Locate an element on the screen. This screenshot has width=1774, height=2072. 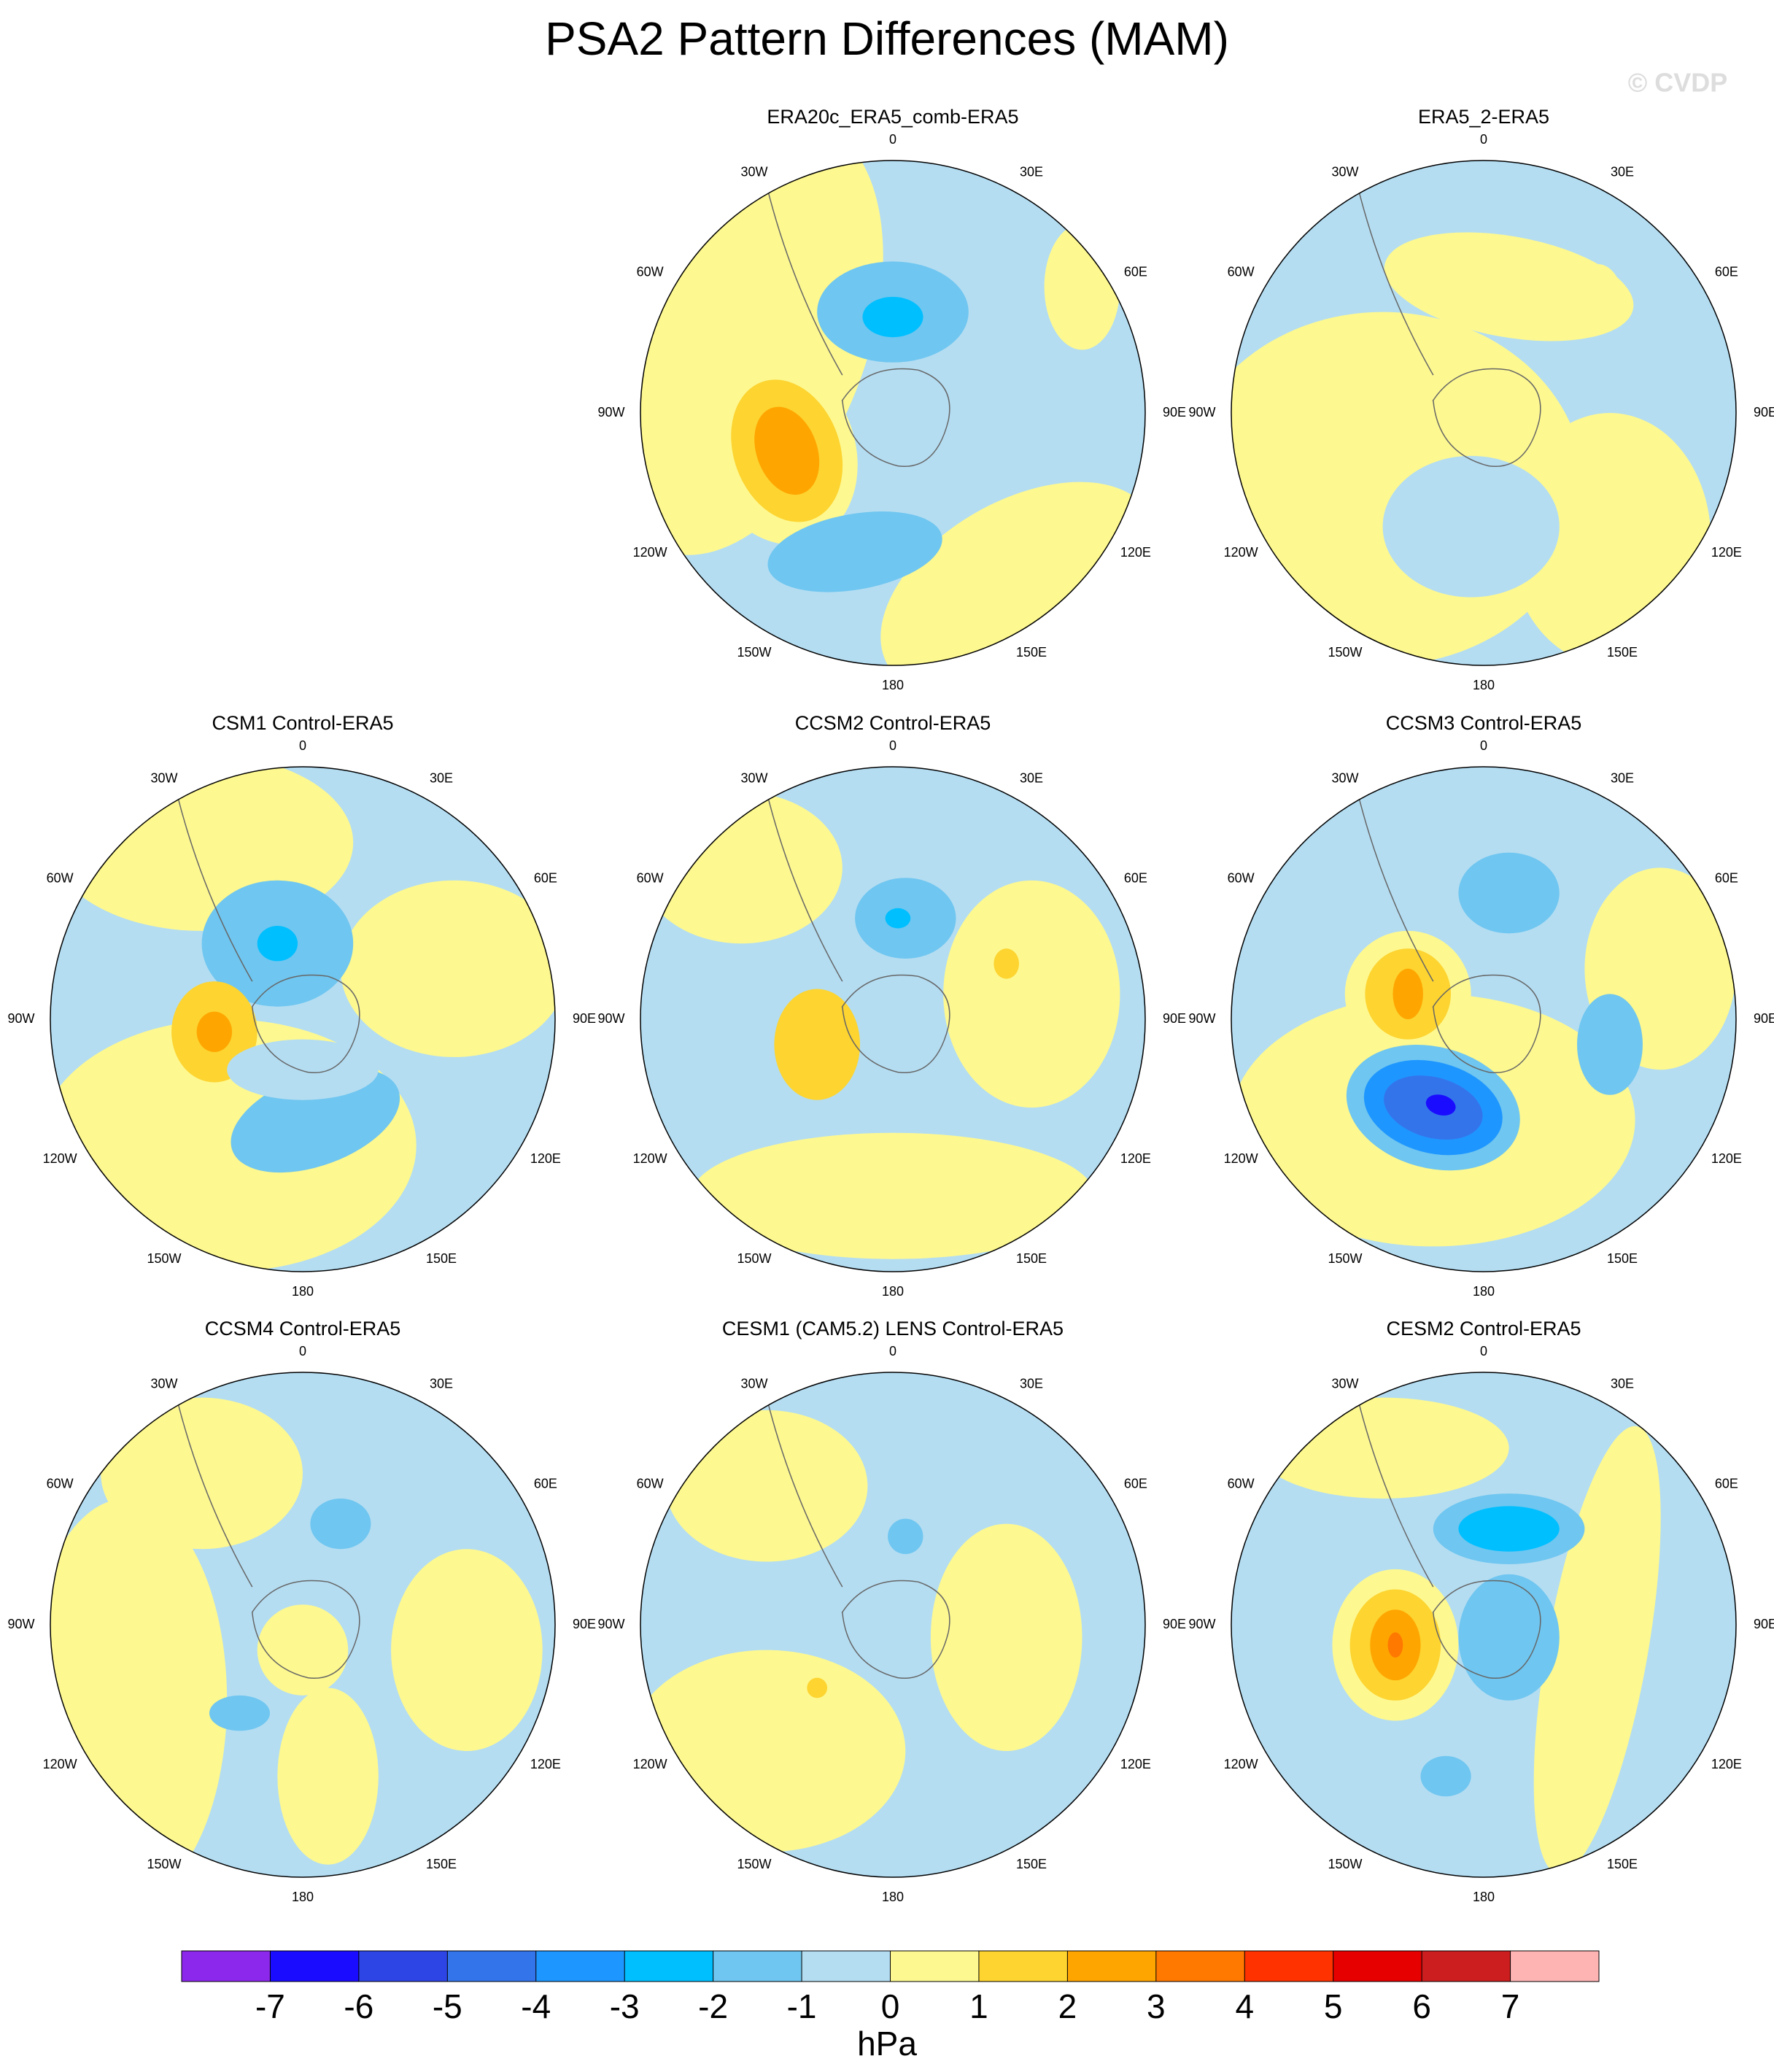
panel-title: CESM1 (CAM5.2) LENS Control-ERA5 is located at coordinates (893, 1329).